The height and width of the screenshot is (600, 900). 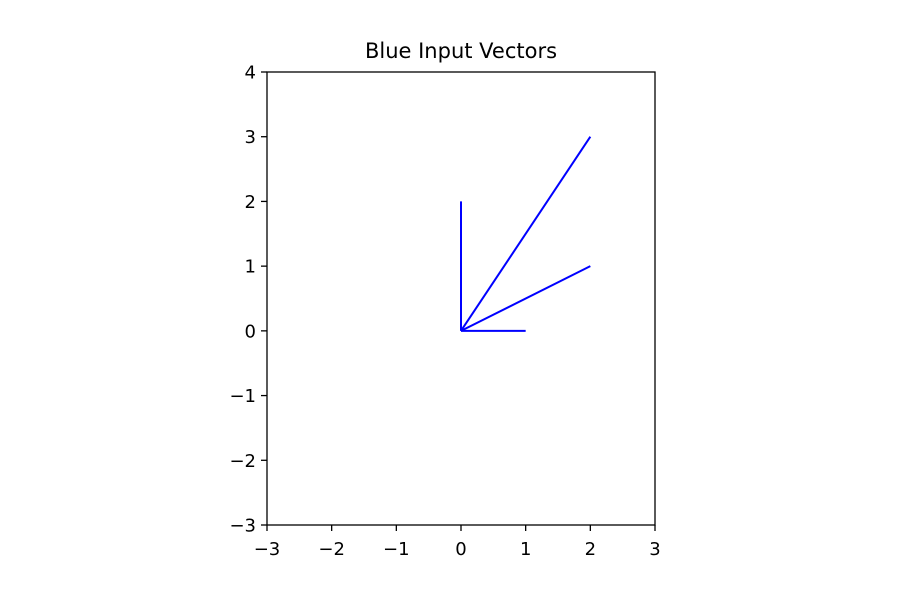 What do you see at coordinates (242, 461) in the screenshot?
I see `y-tick-label: −2` at bounding box center [242, 461].